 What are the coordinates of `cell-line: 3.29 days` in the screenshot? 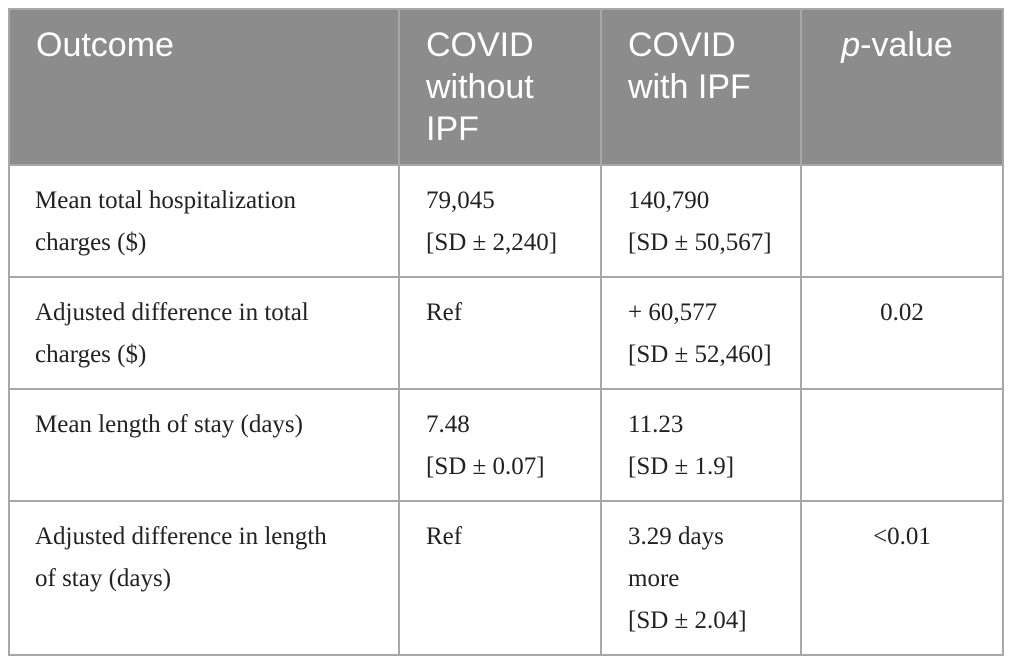 It's located at (676, 536).